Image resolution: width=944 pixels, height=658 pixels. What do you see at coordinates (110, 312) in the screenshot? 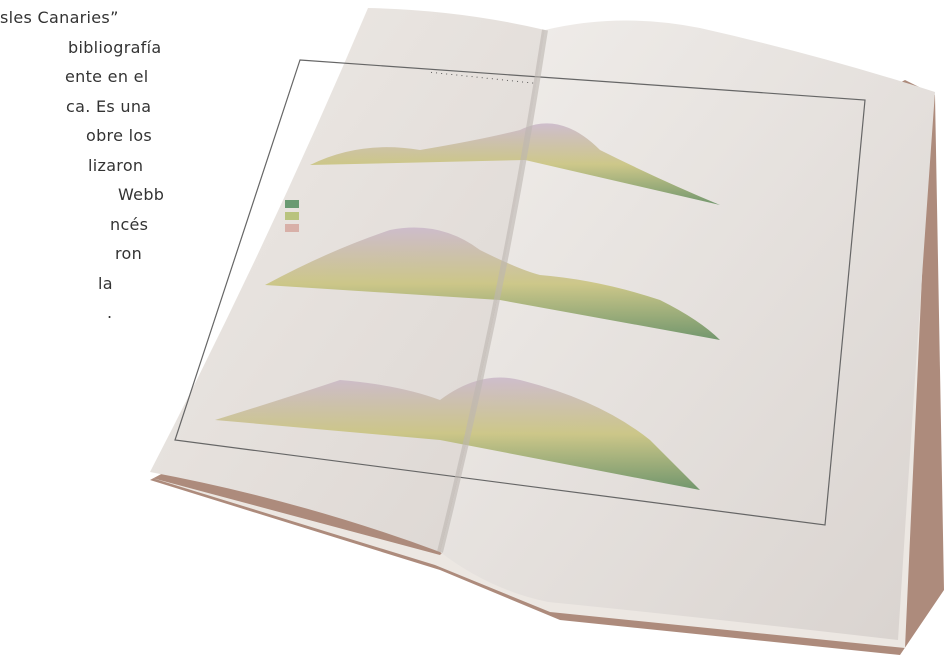
I see `text-line: .` at bounding box center [110, 312].